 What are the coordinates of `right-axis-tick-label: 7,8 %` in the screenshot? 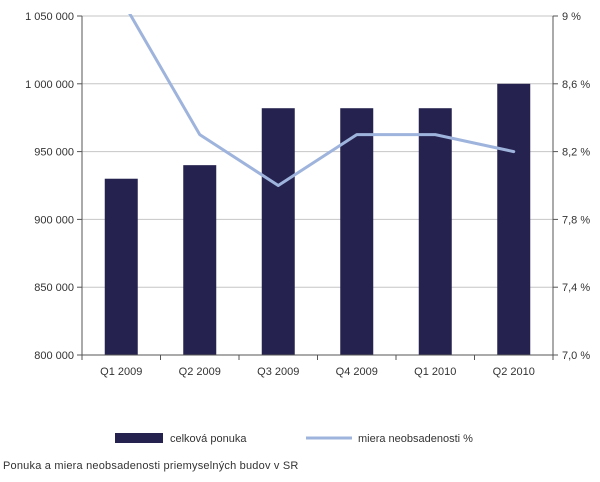 It's located at (576, 220).